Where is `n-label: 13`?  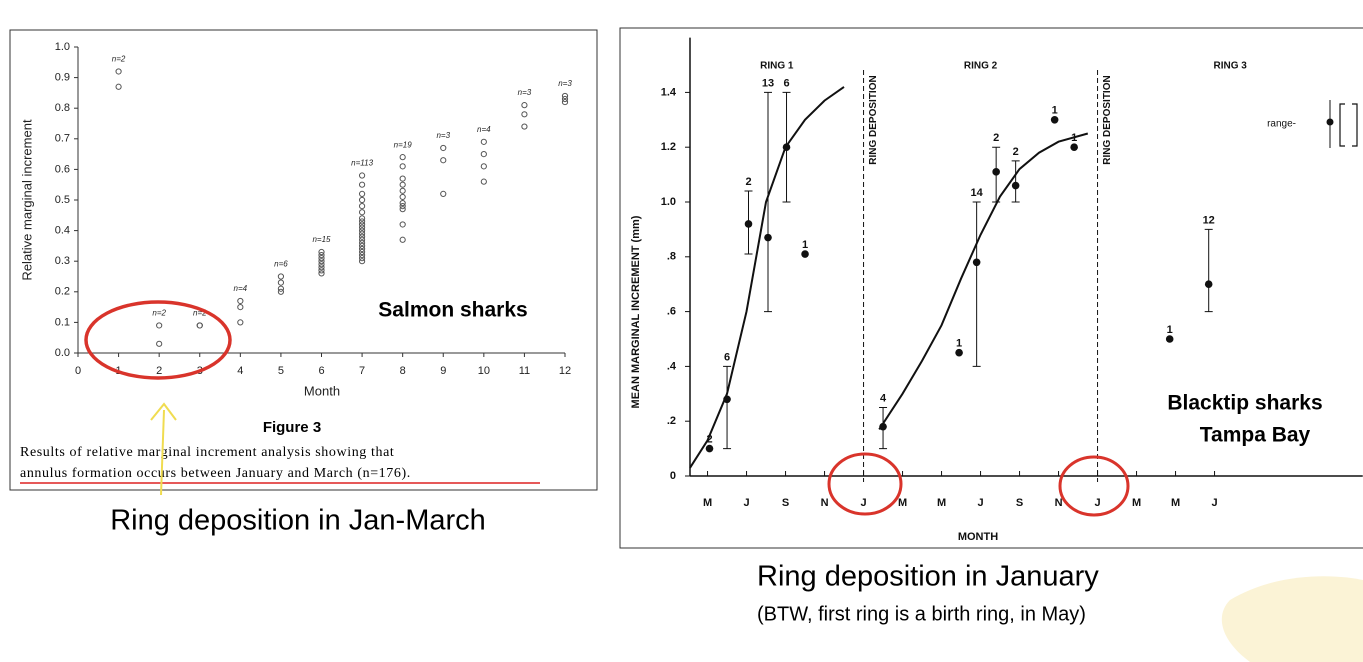
n-label: 13 is located at coordinates (768, 83).